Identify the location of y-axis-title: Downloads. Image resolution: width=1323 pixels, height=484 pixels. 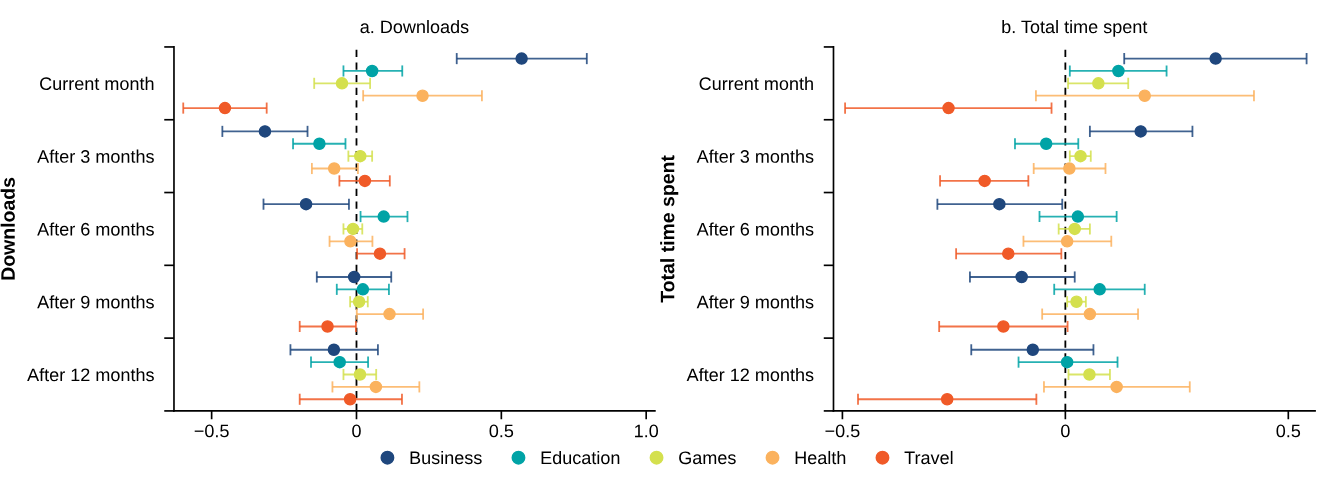
(7, 228).